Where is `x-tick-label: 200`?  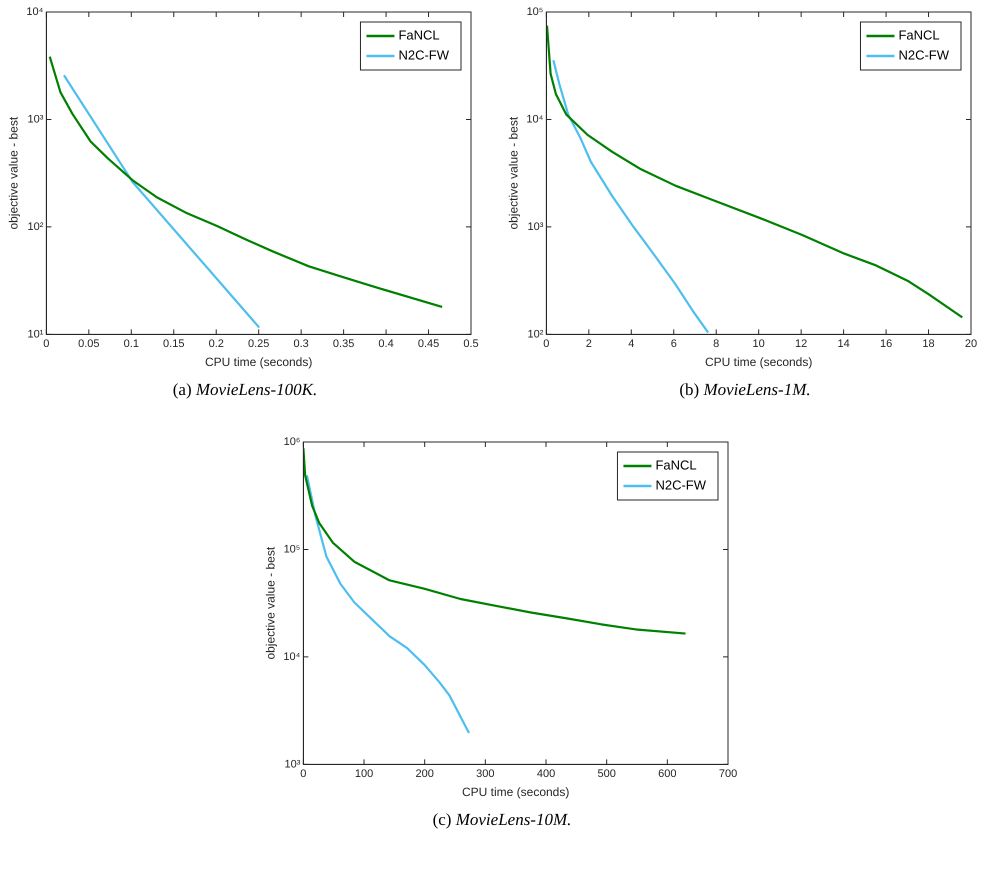
x-tick-label: 200 is located at coordinates (425, 774).